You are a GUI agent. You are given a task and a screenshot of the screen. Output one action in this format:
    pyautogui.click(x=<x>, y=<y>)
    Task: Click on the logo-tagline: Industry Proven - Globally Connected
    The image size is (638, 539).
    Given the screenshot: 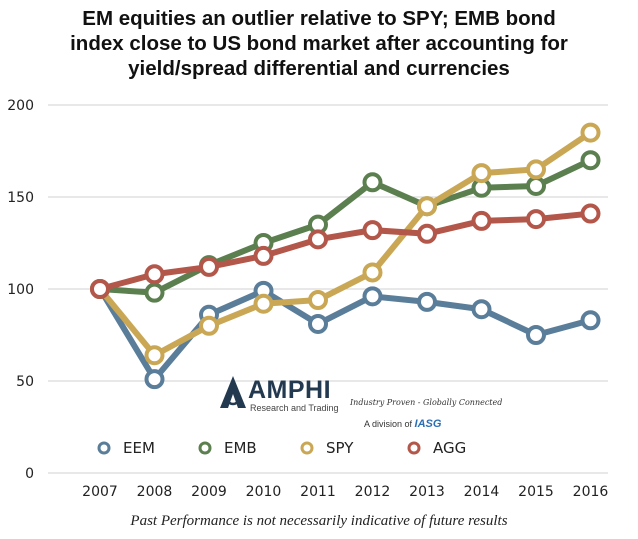 What is the action you would take?
    pyautogui.click(x=426, y=402)
    